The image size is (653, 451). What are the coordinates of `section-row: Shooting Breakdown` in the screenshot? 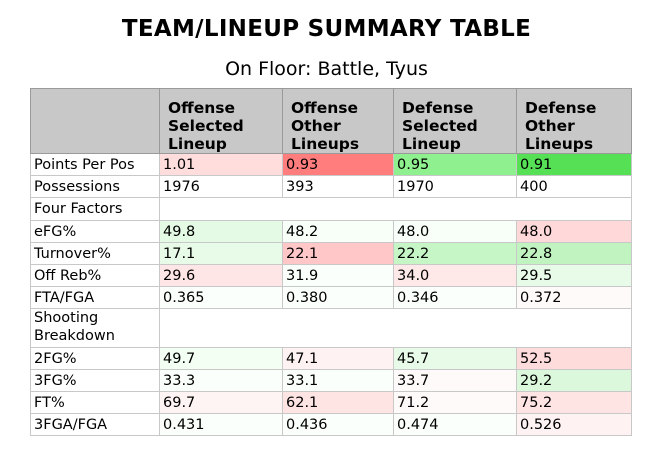 It's located at (331, 328).